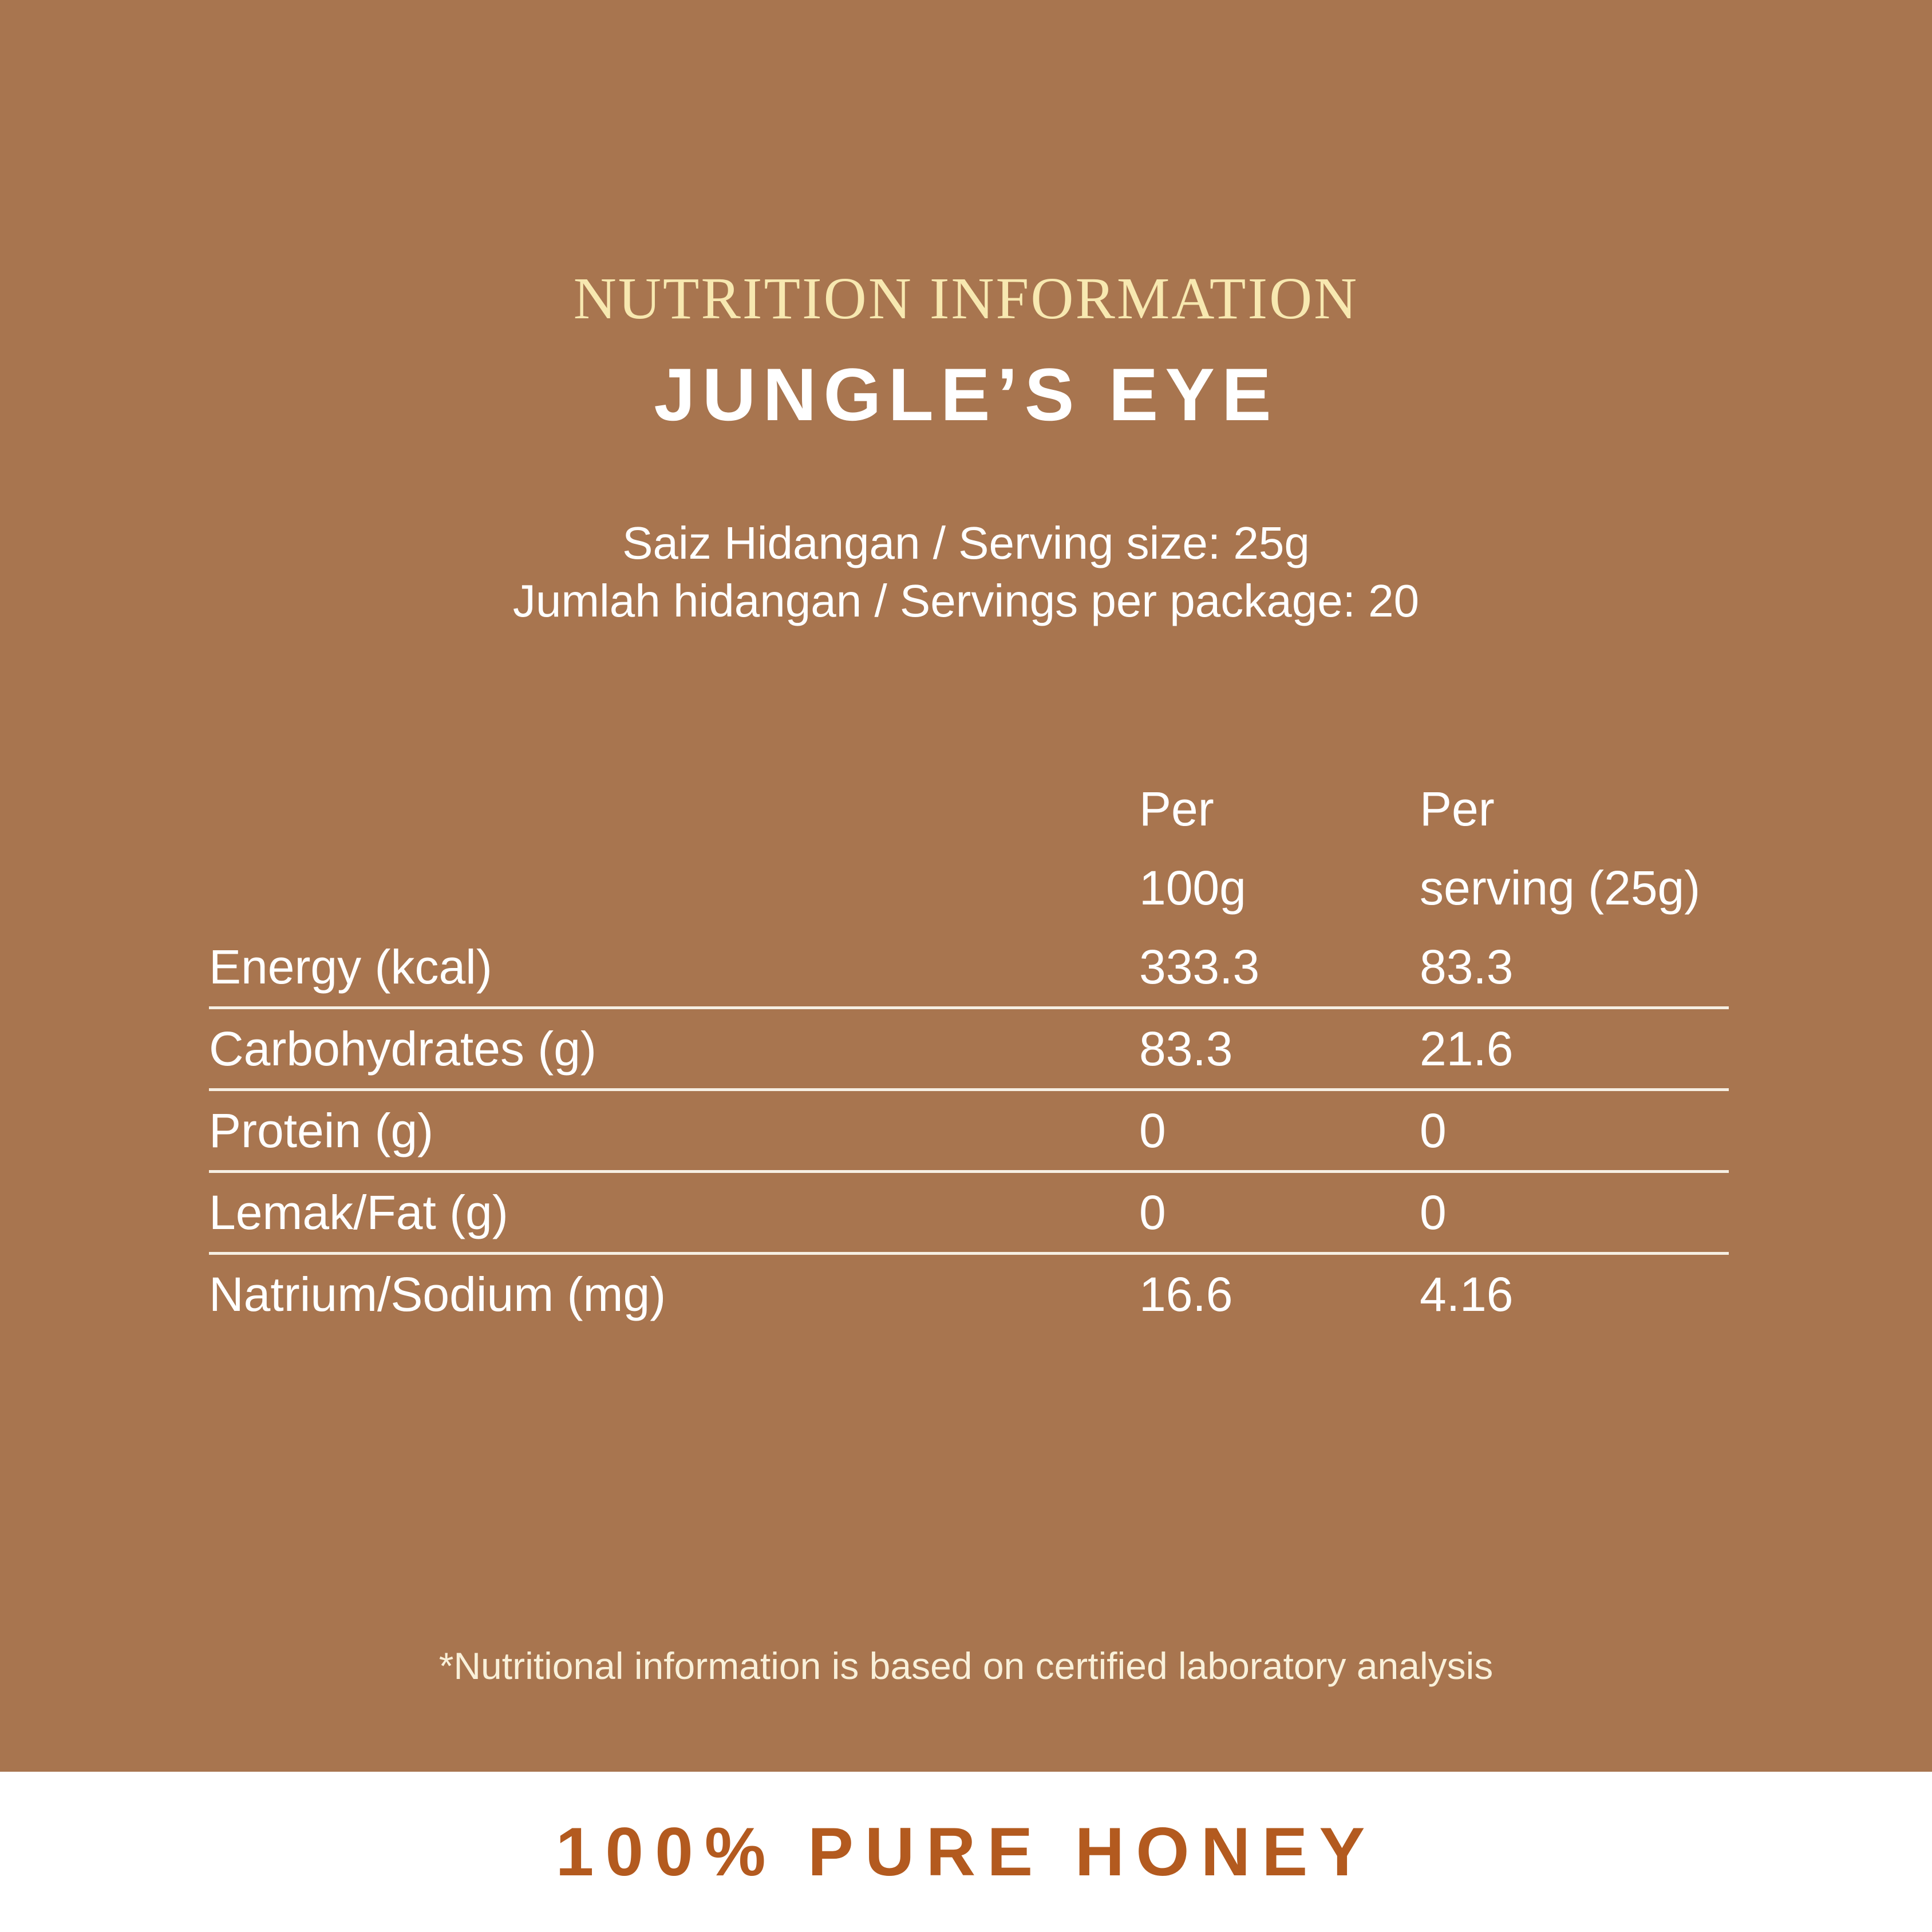 This screenshot has height=1932, width=1932. Describe the element at coordinates (1176, 808) in the screenshot. I see `col-header-per-100g-line1: Per` at that location.